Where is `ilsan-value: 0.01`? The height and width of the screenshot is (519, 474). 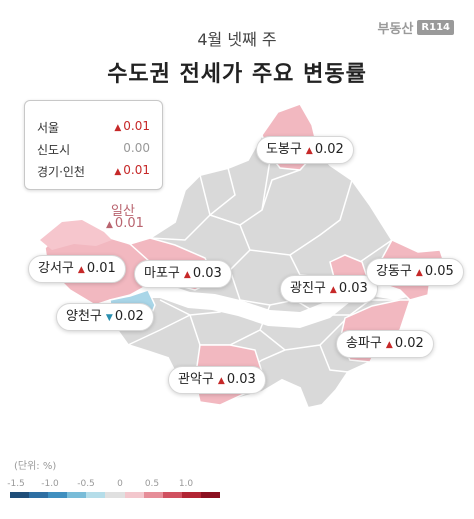 ilsan-value: 0.01 is located at coordinates (125, 223).